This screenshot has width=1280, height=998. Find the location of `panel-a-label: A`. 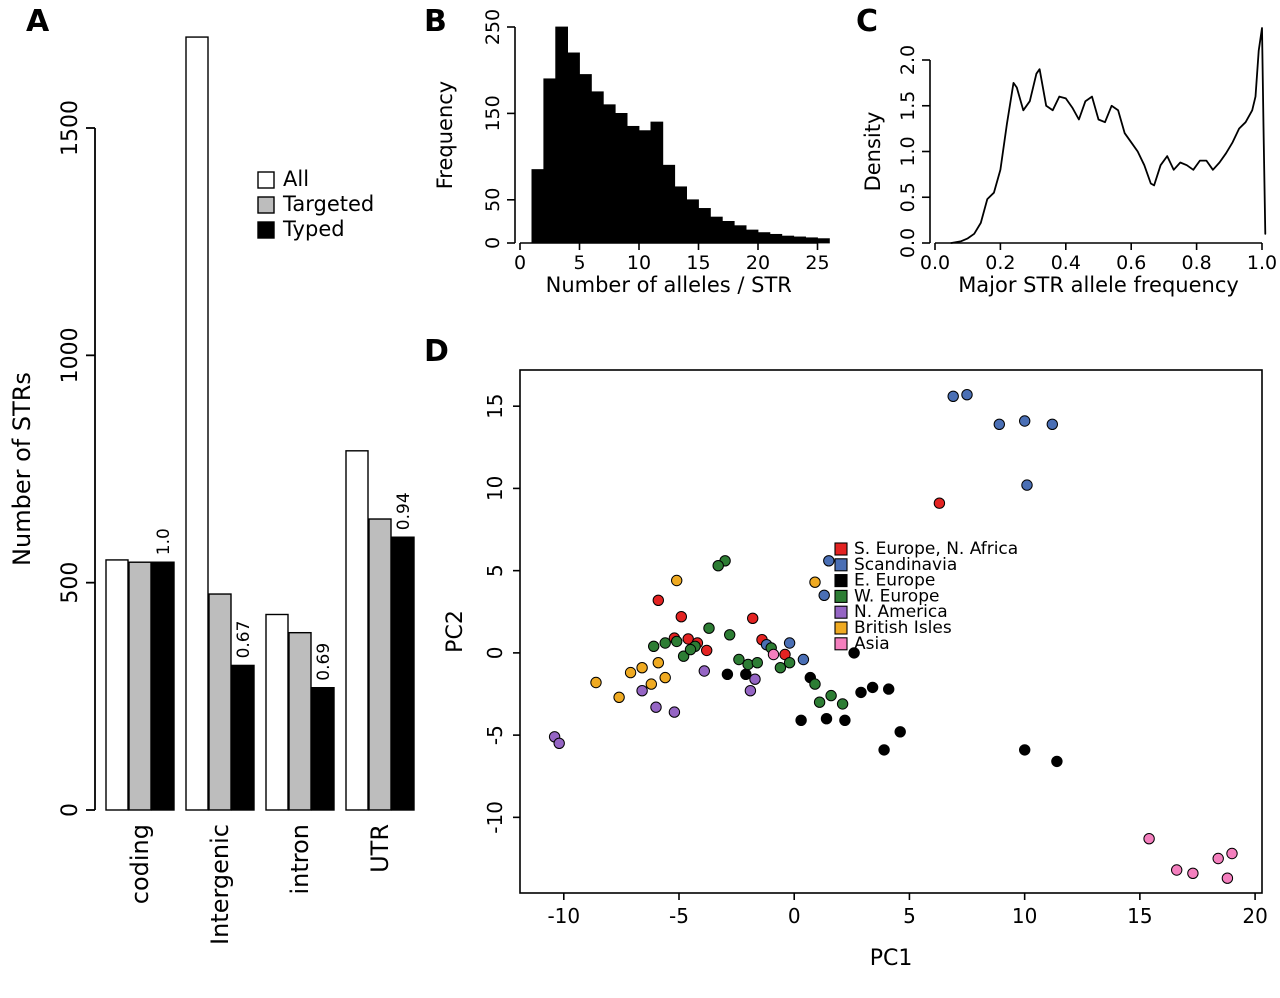

panel-a-label: A is located at coordinates (38, 21).